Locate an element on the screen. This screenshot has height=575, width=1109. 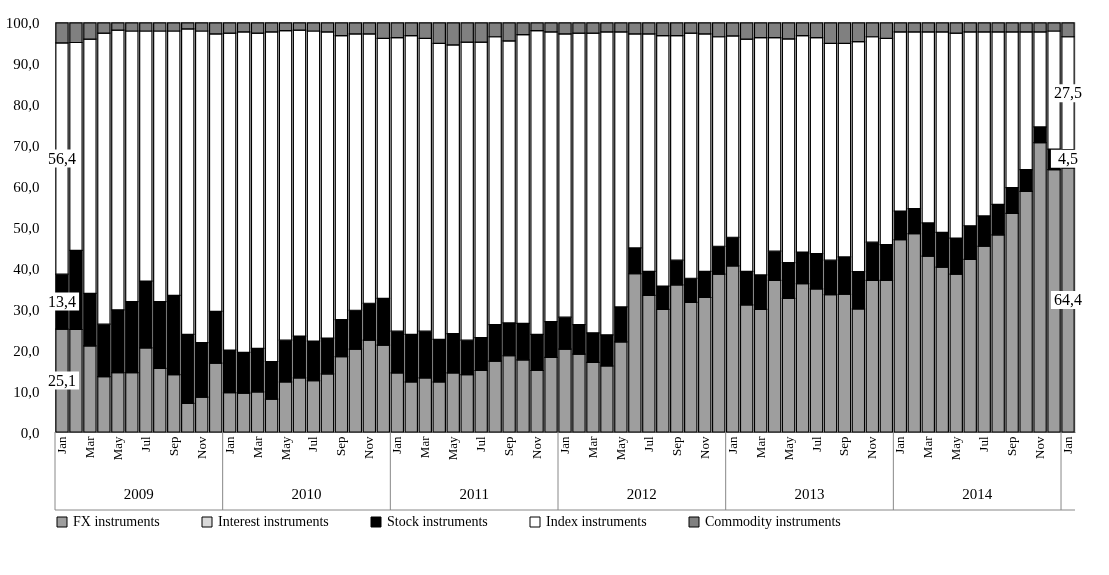
text: 2009 is located at coordinates (138, 494).